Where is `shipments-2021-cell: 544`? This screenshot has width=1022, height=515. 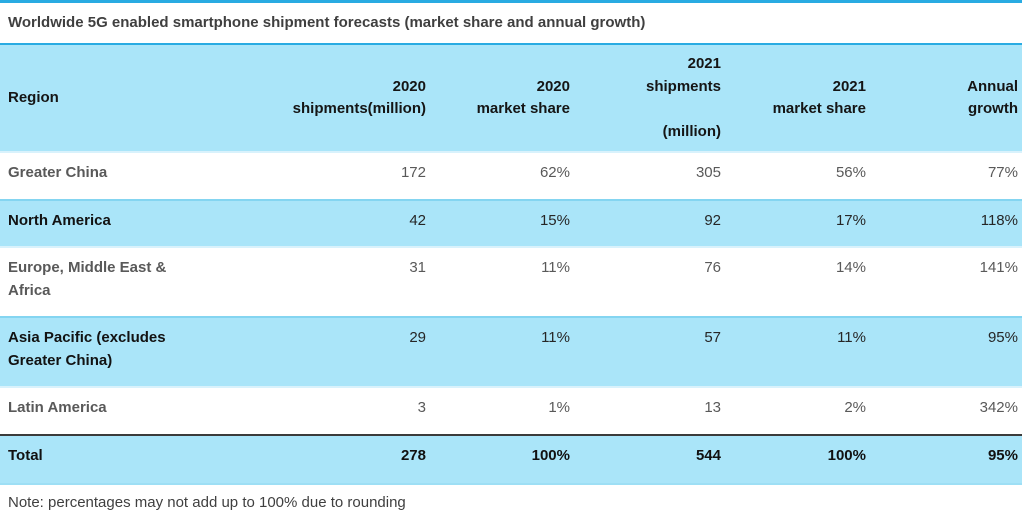
shipments-2021-cell: 544 is located at coordinates (708, 455).